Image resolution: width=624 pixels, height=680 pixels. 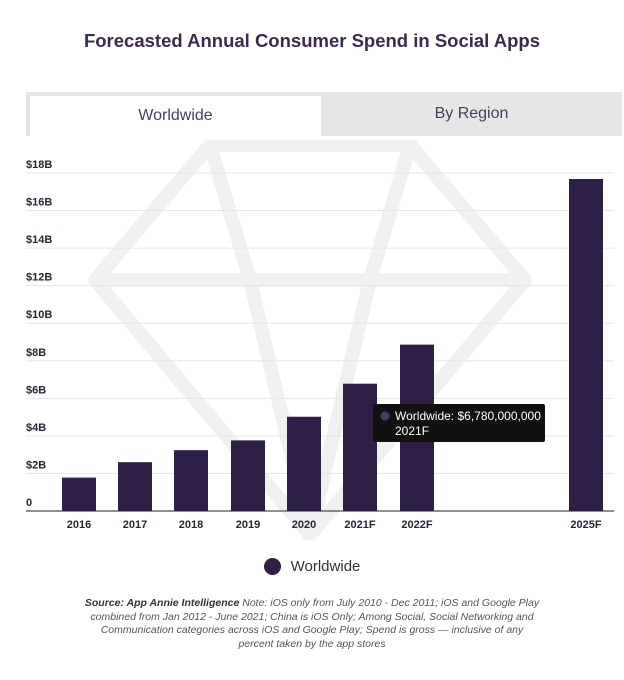 I want to click on x-tick-label: 2017, so click(x=135, y=525).